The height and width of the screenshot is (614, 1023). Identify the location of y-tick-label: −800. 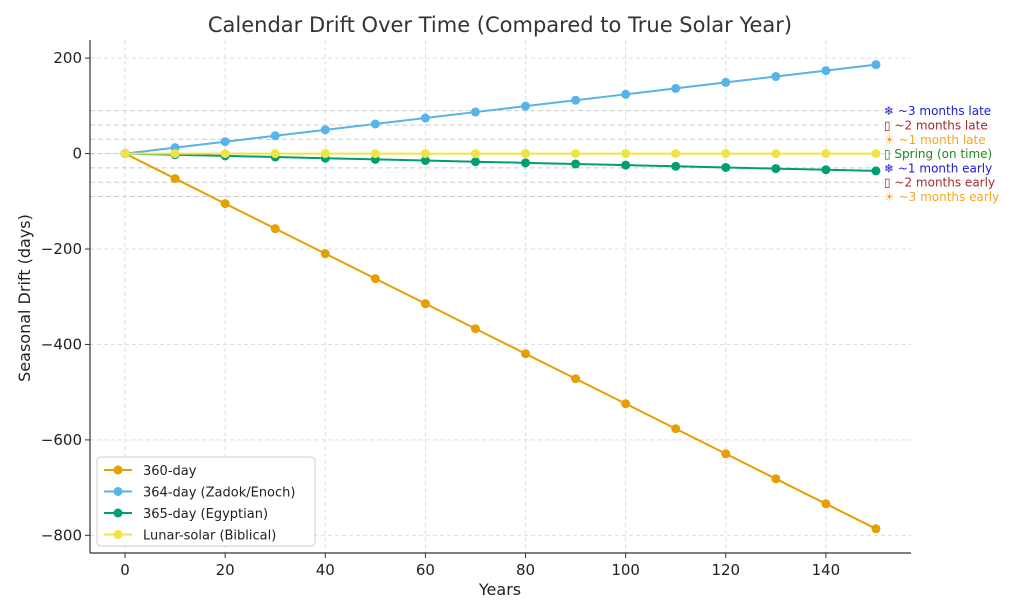
(61, 535).